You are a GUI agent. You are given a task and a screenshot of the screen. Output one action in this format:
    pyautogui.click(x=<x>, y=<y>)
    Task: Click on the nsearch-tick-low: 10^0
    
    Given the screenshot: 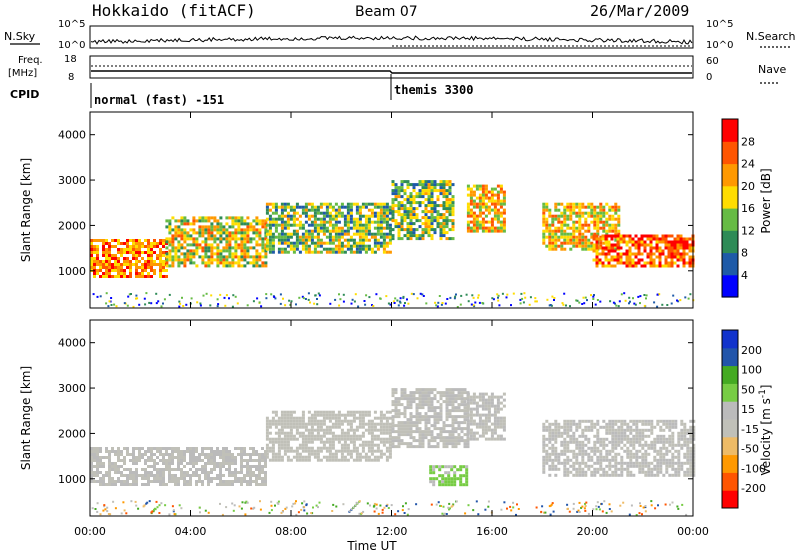 What is the action you would take?
    pyautogui.click(x=719, y=45)
    